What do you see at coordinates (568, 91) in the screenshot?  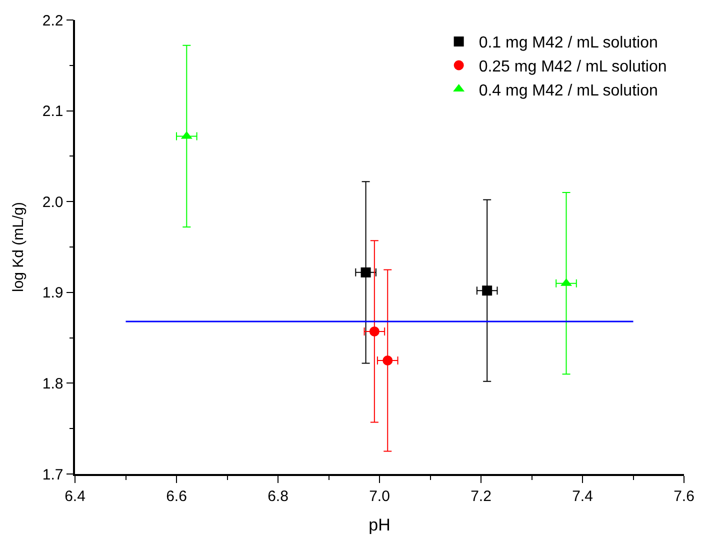 I see `legend-label: 0.4 mg M42 / mL solution` at bounding box center [568, 91].